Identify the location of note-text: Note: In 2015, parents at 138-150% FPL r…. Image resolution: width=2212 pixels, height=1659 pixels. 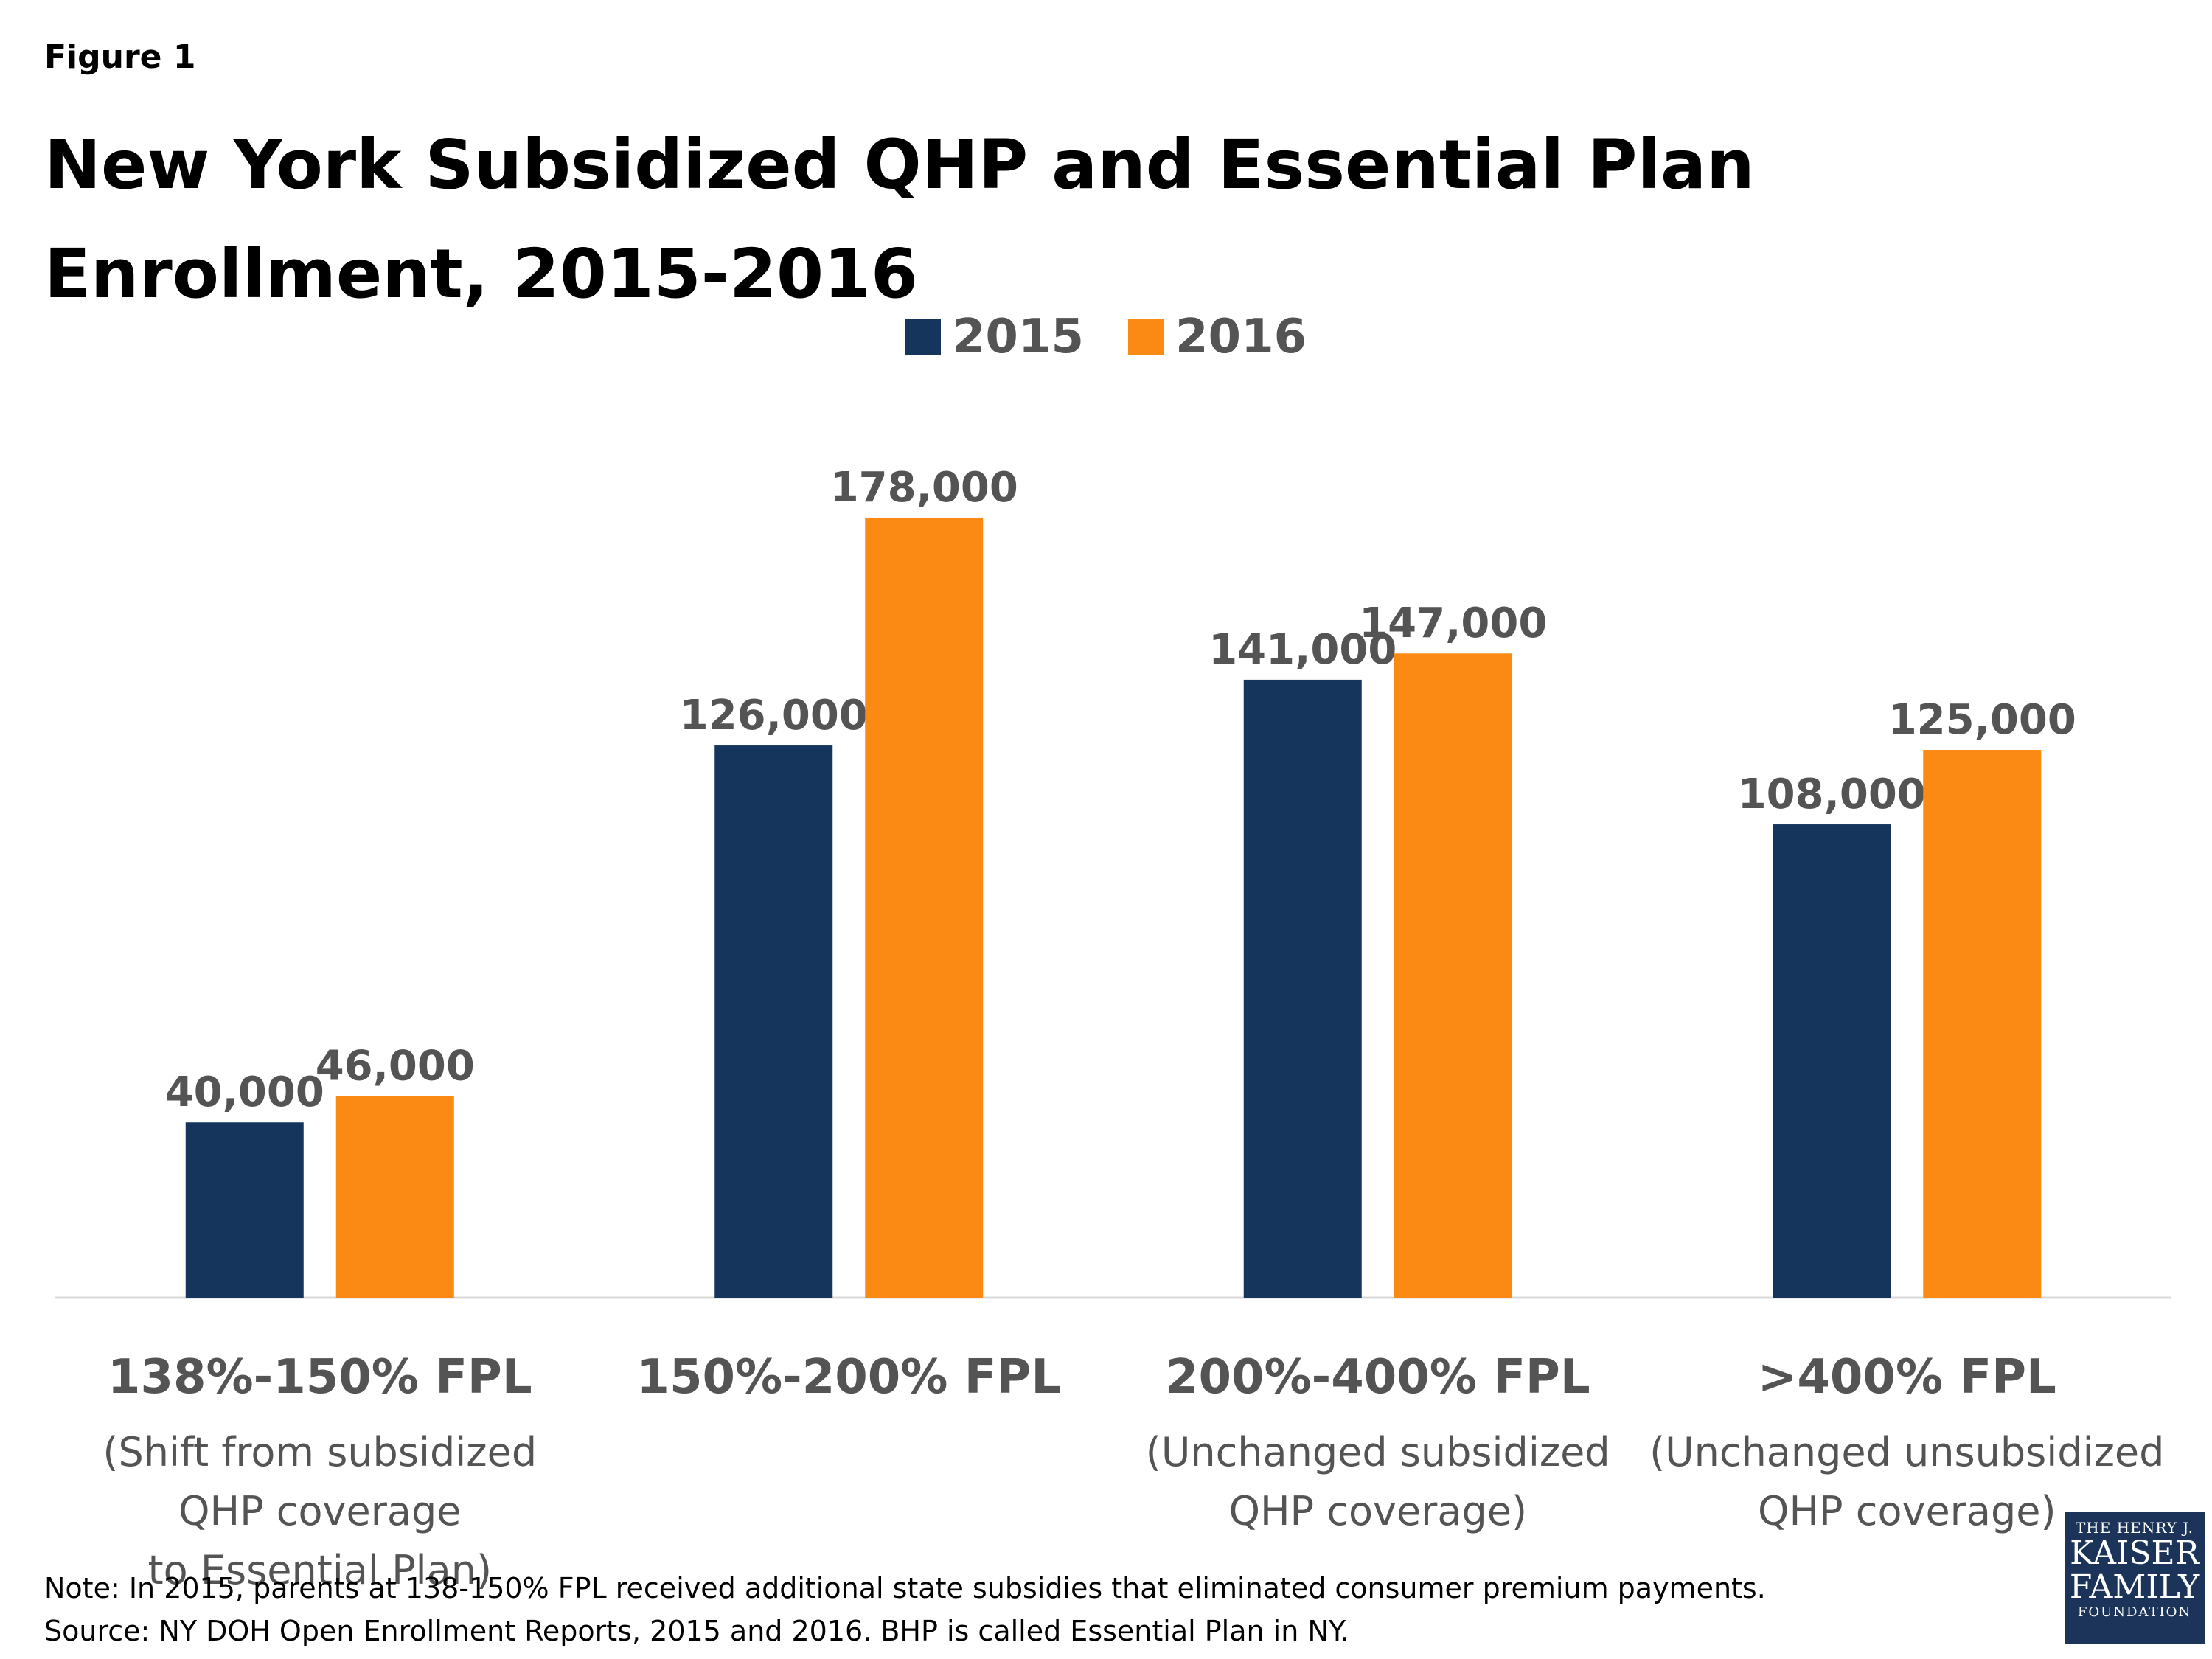
(905, 1588).